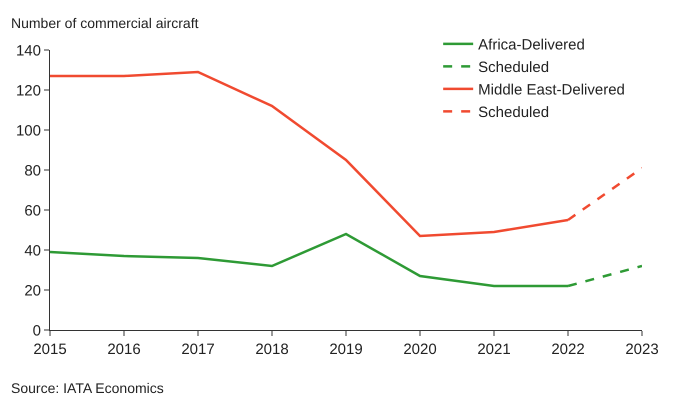 Image resolution: width=677 pixels, height=400 pixels. I want to click on x-tick-label: 2022, so click(568, 349).